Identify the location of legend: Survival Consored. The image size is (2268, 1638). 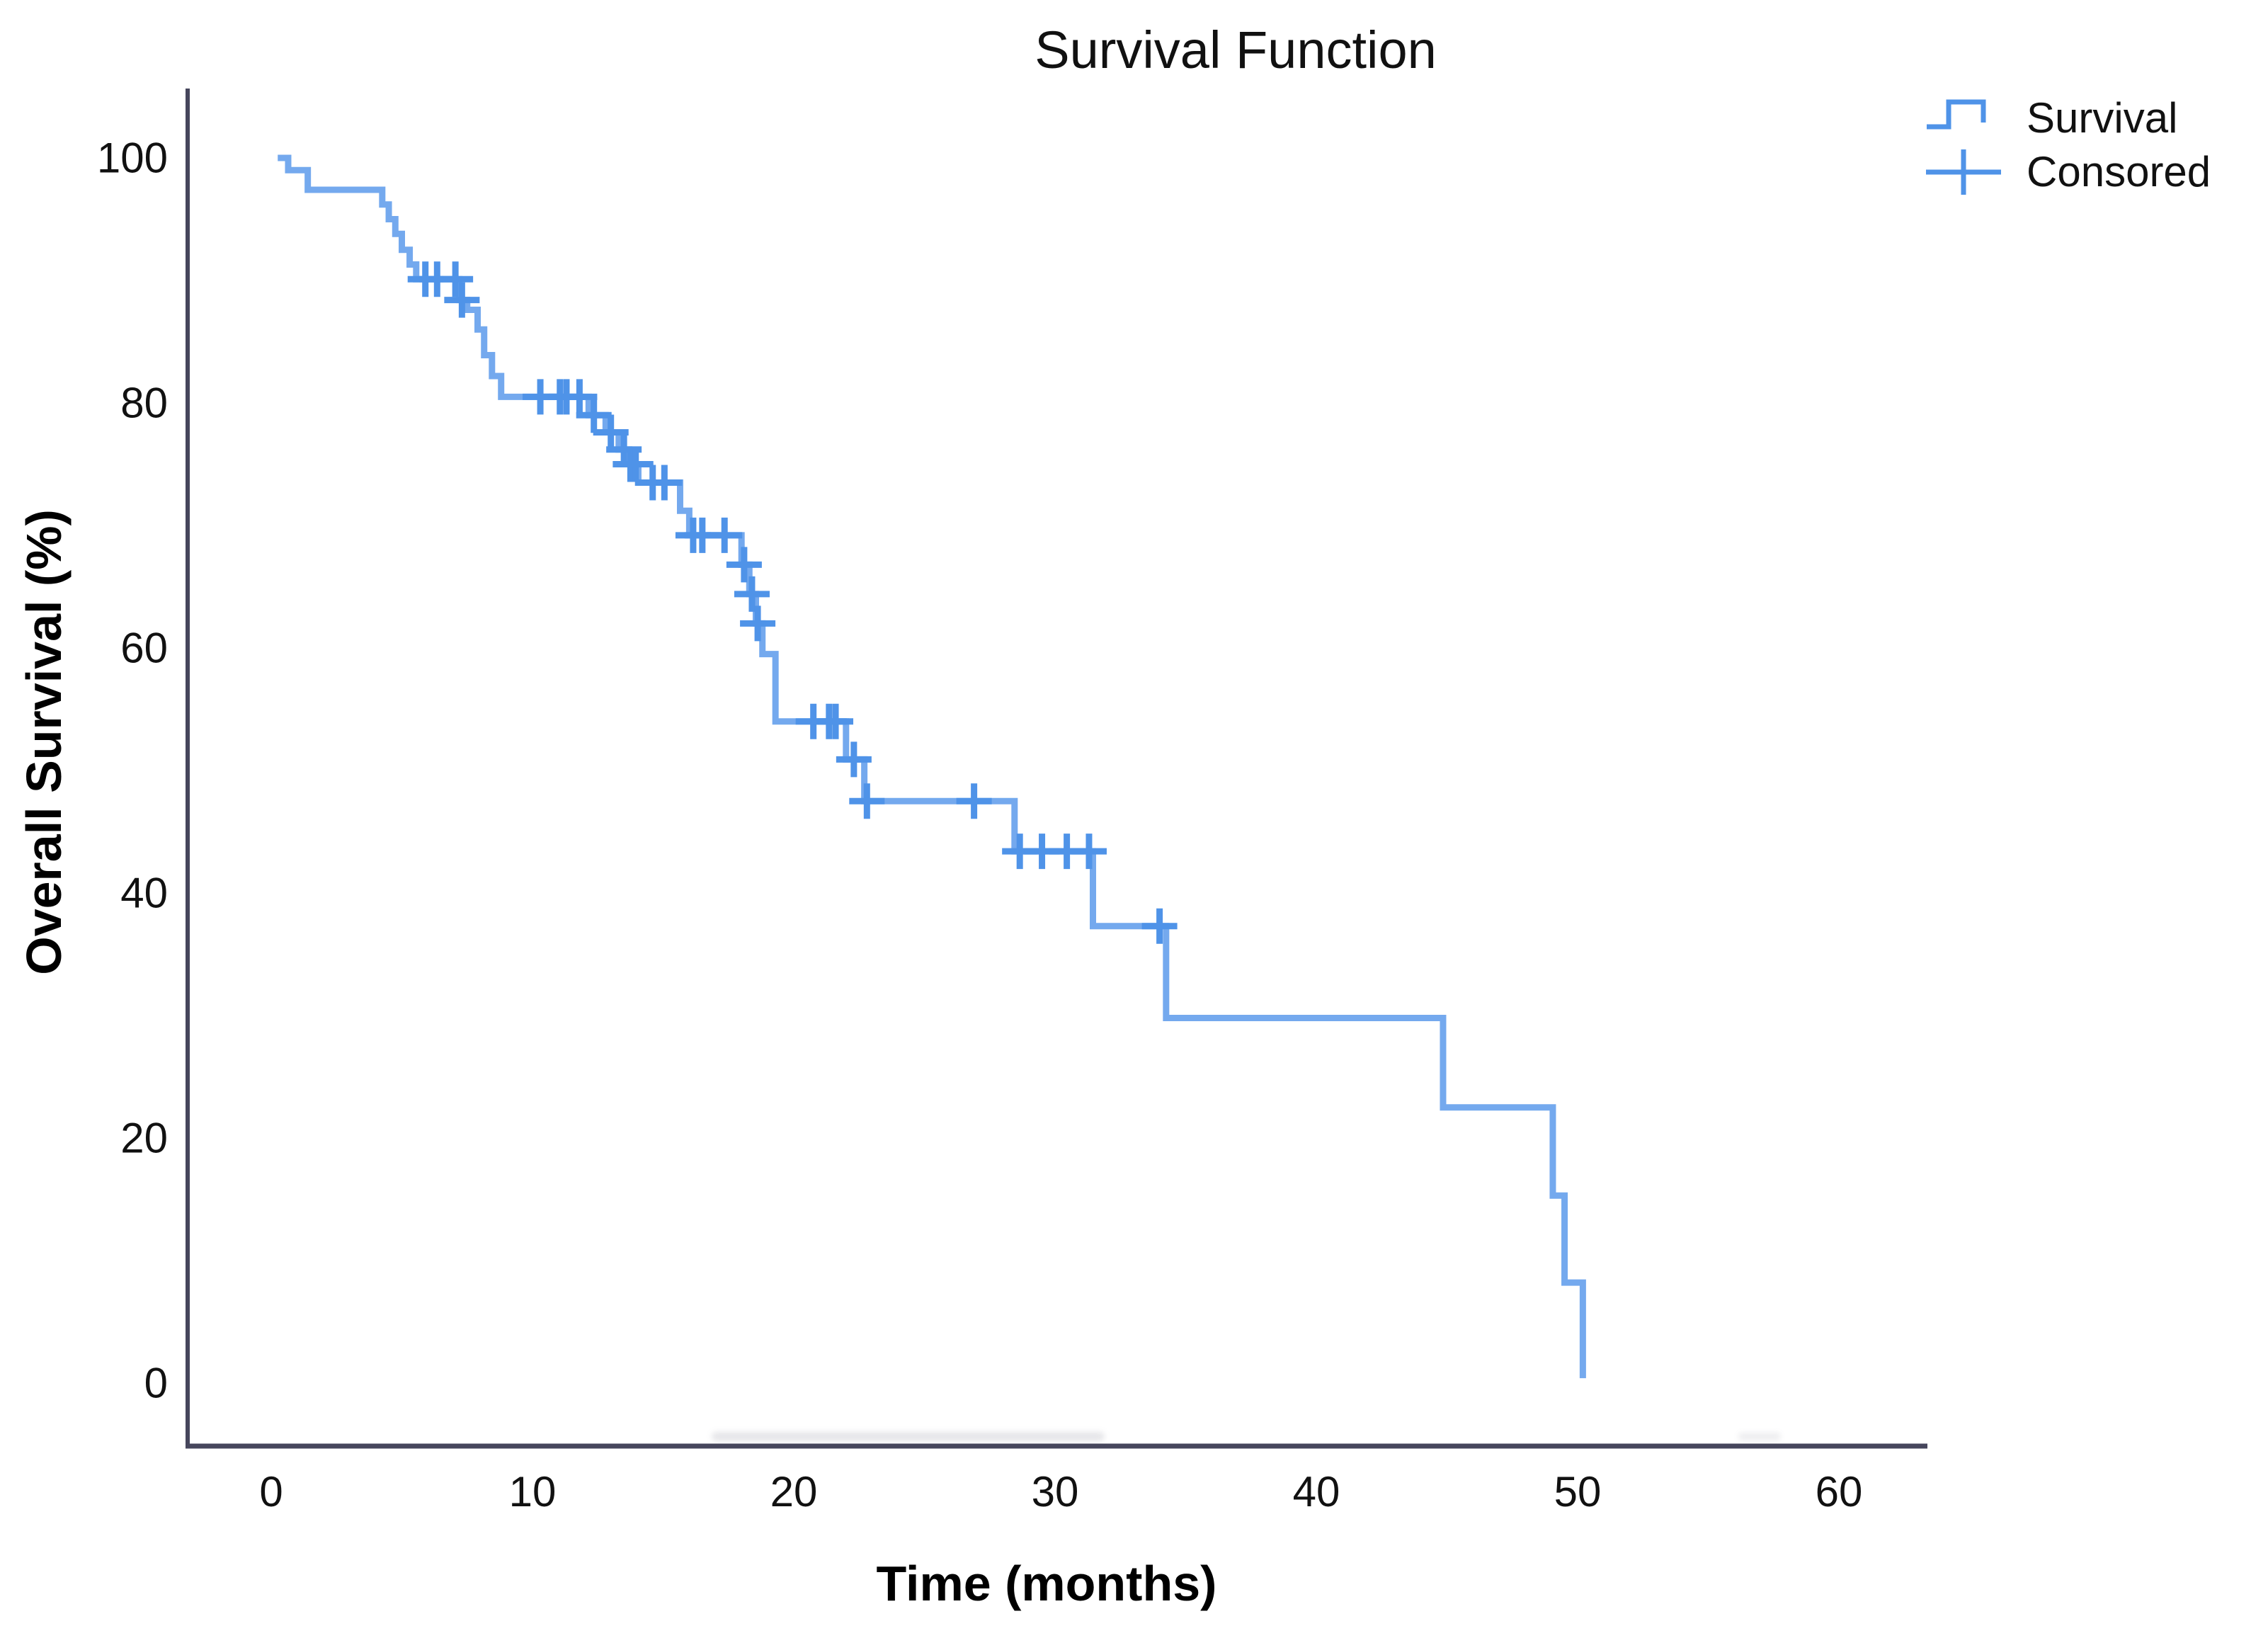
(2068, 144).